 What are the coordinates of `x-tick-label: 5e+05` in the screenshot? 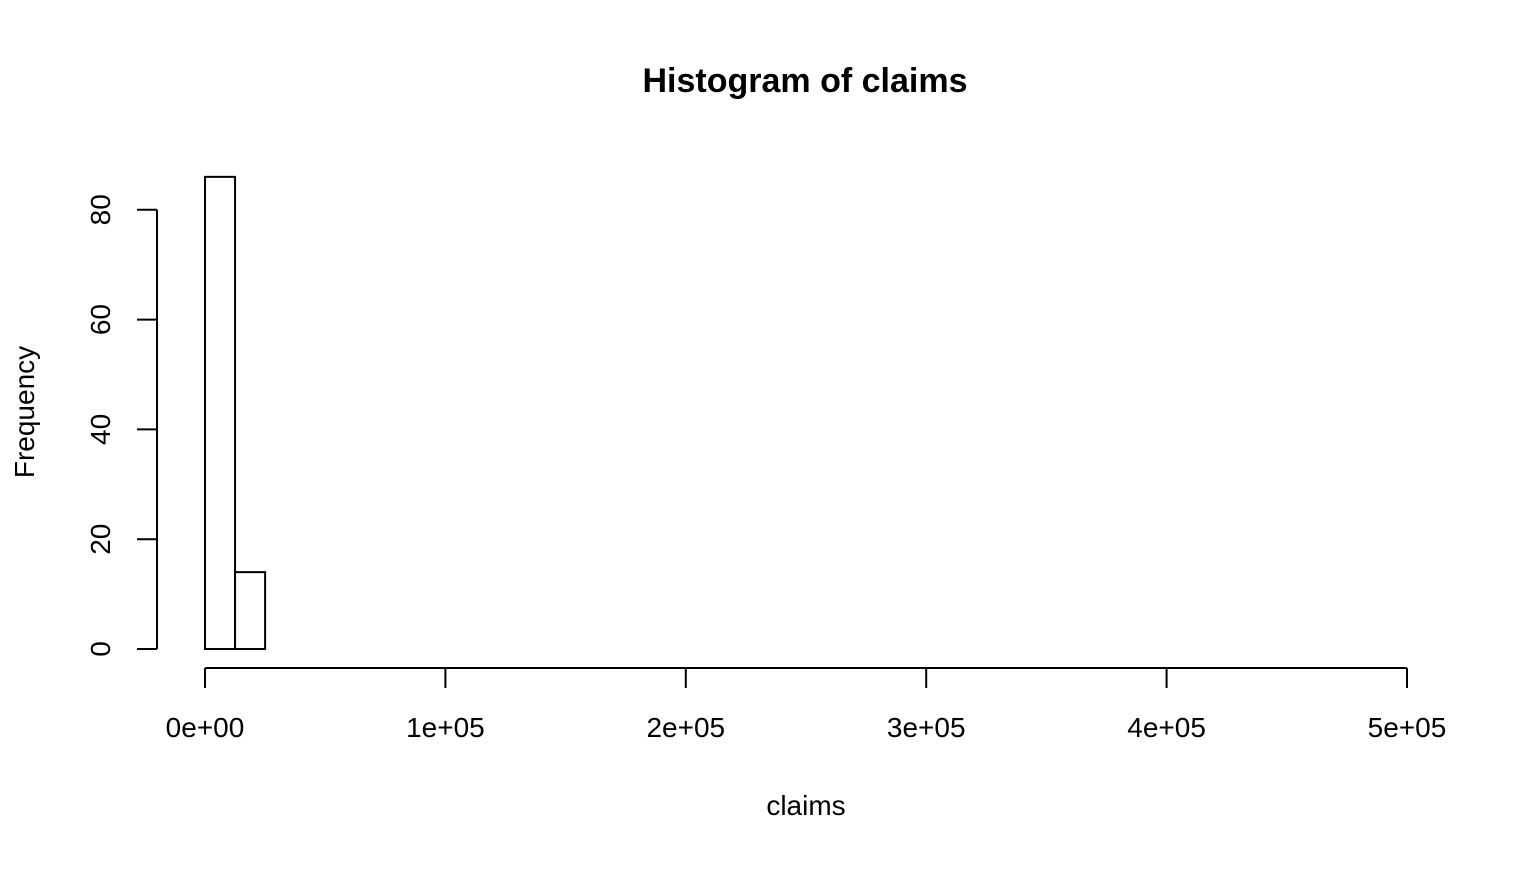 It's located at (1407, 727).